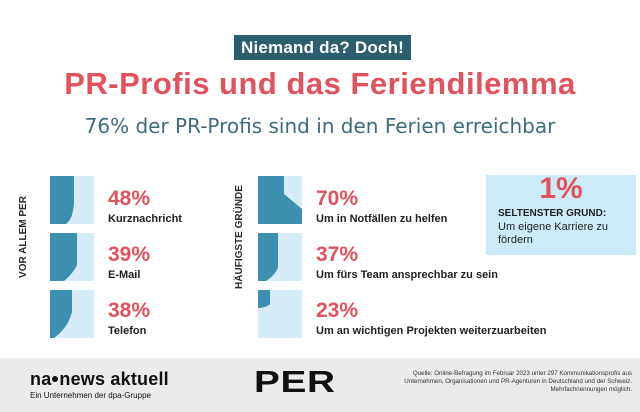 This screenshot has width=640, height=412. Describe the element at coordinates (280, 314) in the screenshot. I see `chart-mark-projekte` at that location.